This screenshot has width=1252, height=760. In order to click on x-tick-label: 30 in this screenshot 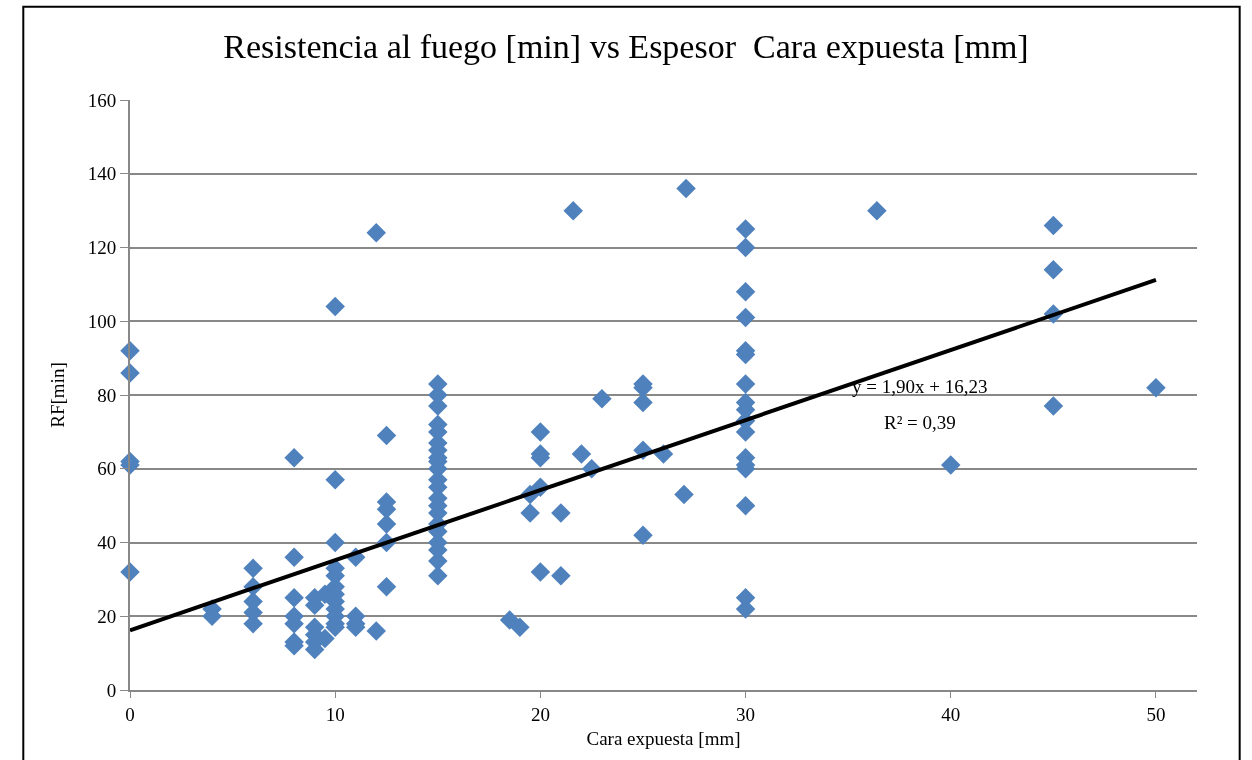, I will do `click(746, 714)`.